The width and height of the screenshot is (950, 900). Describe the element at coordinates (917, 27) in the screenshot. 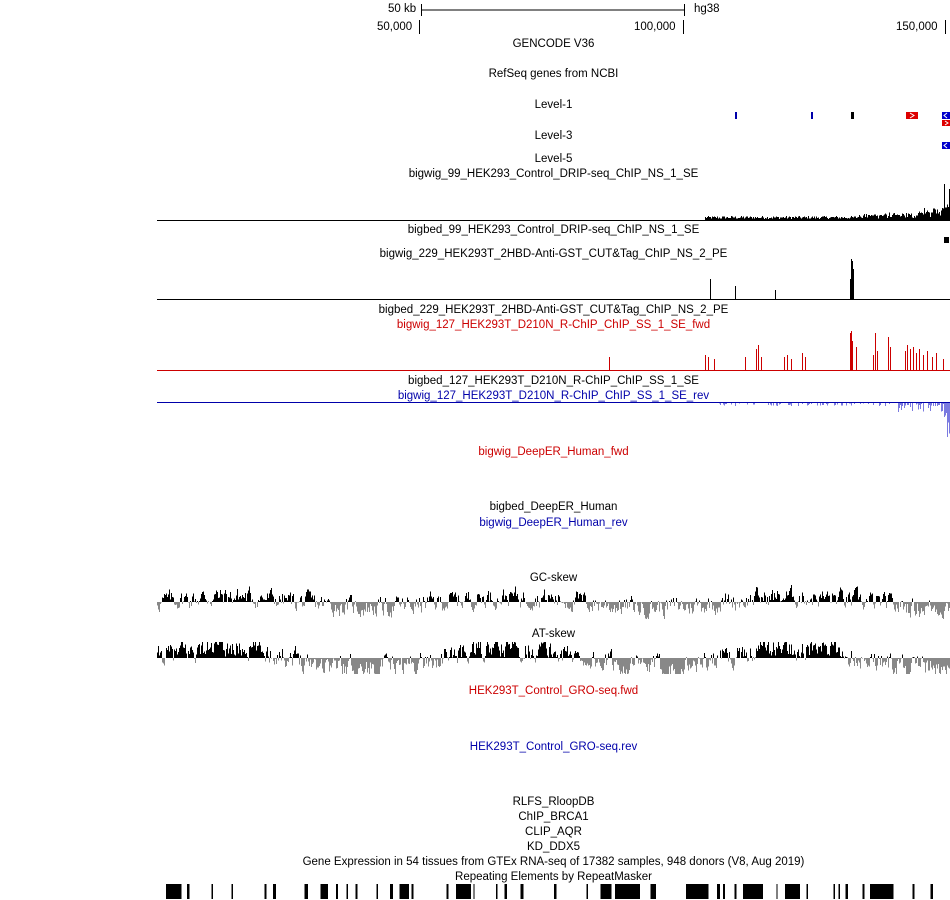

I see `ruler-tick-label: 150,000` at that location.